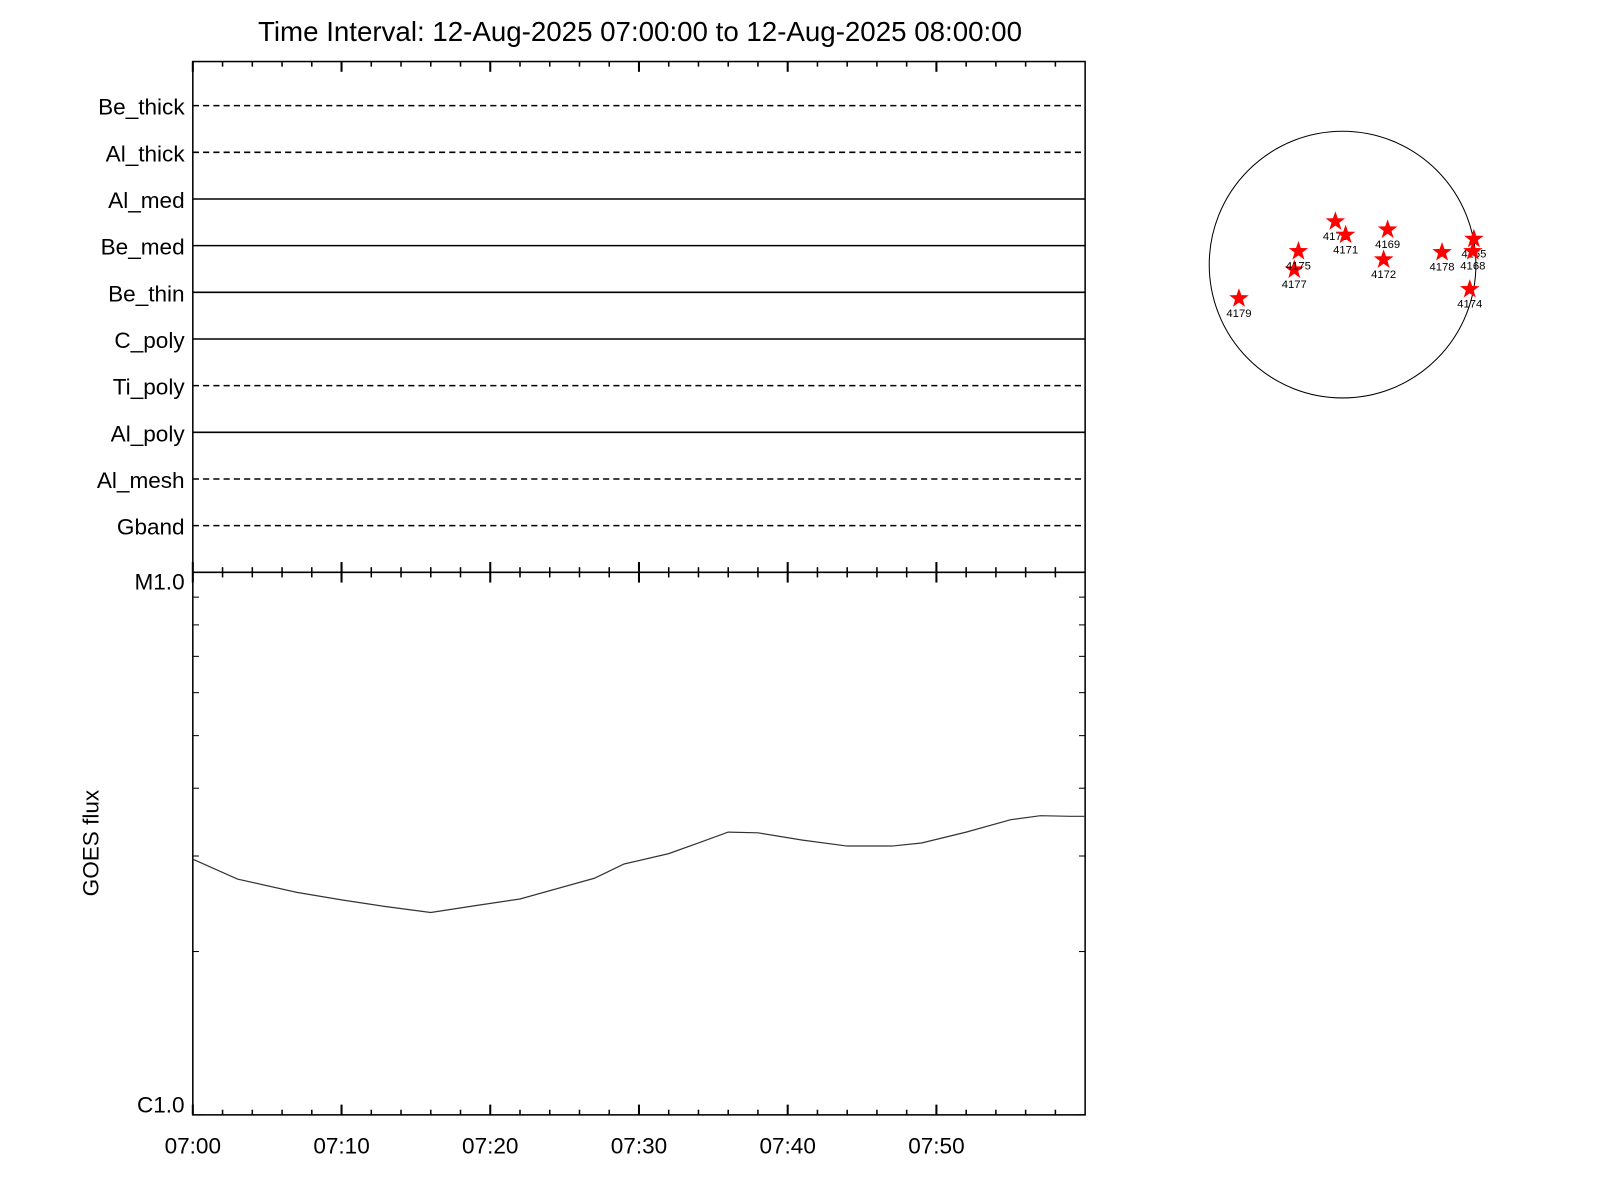 The width and height of the screenshot is (1600, 1200). Describe the element at coordinates (341, 1146) in the screenshot. I see `x-tick-label: 07:10` at that location.